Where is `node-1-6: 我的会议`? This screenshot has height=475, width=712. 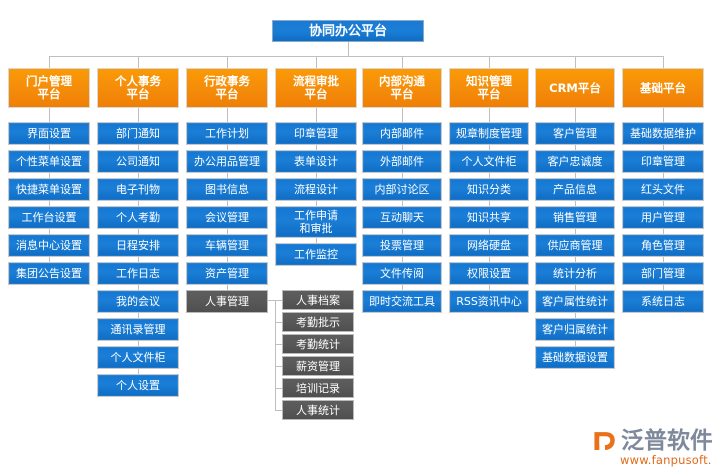 node-1-6: 我的会议 is located at coordinates (138, 301).